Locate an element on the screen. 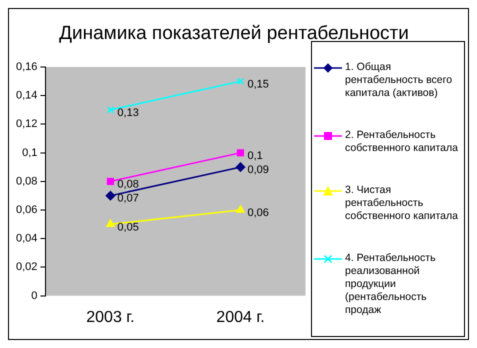 This screenshot has width=477, height=348. y-tick-label: 0 is located at coordinates (34, 296).